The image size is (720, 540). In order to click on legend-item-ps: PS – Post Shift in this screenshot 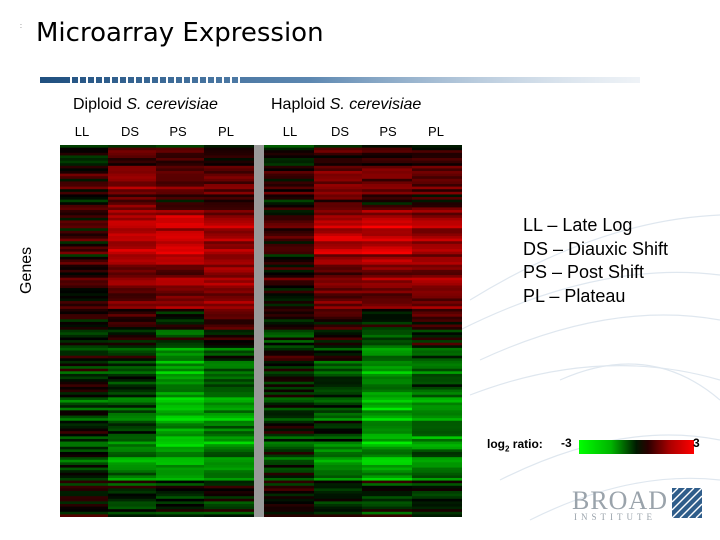, I will do `click(584, 272)`.